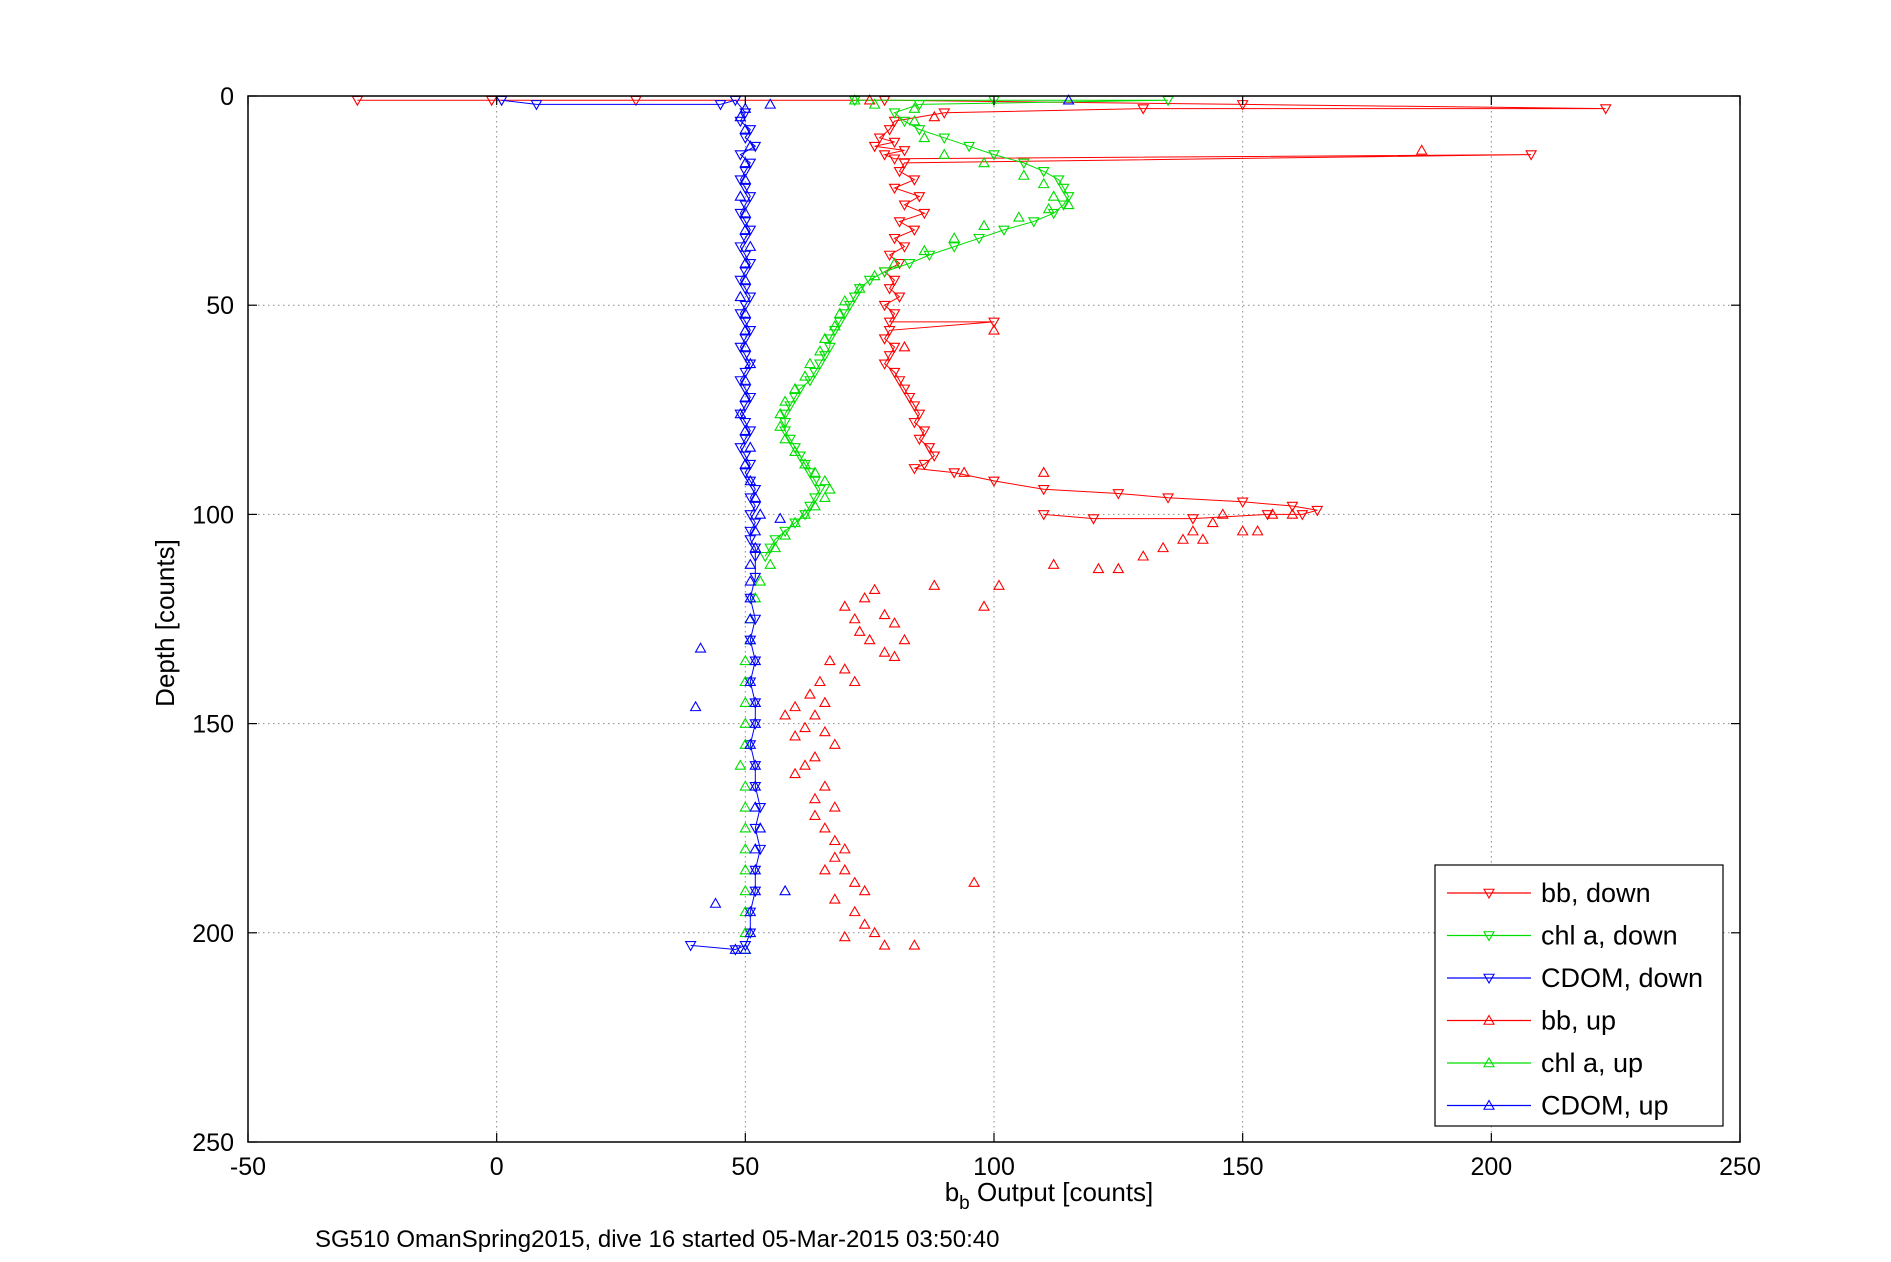 This screenshot has height=1262, width=1891. I want to click on legend-marker-bb-down, so click(1489, 894).